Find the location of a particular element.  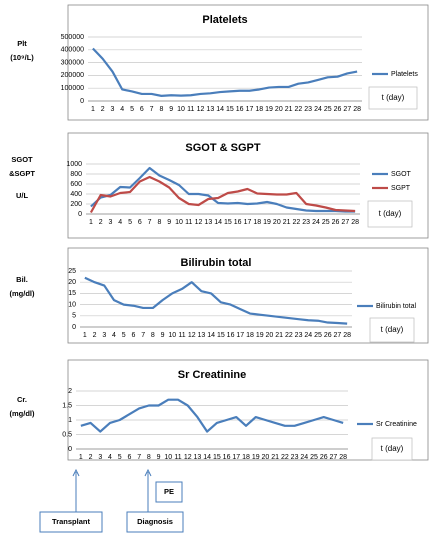

y-tick-label: 5 is located at coordinates (74, 316).